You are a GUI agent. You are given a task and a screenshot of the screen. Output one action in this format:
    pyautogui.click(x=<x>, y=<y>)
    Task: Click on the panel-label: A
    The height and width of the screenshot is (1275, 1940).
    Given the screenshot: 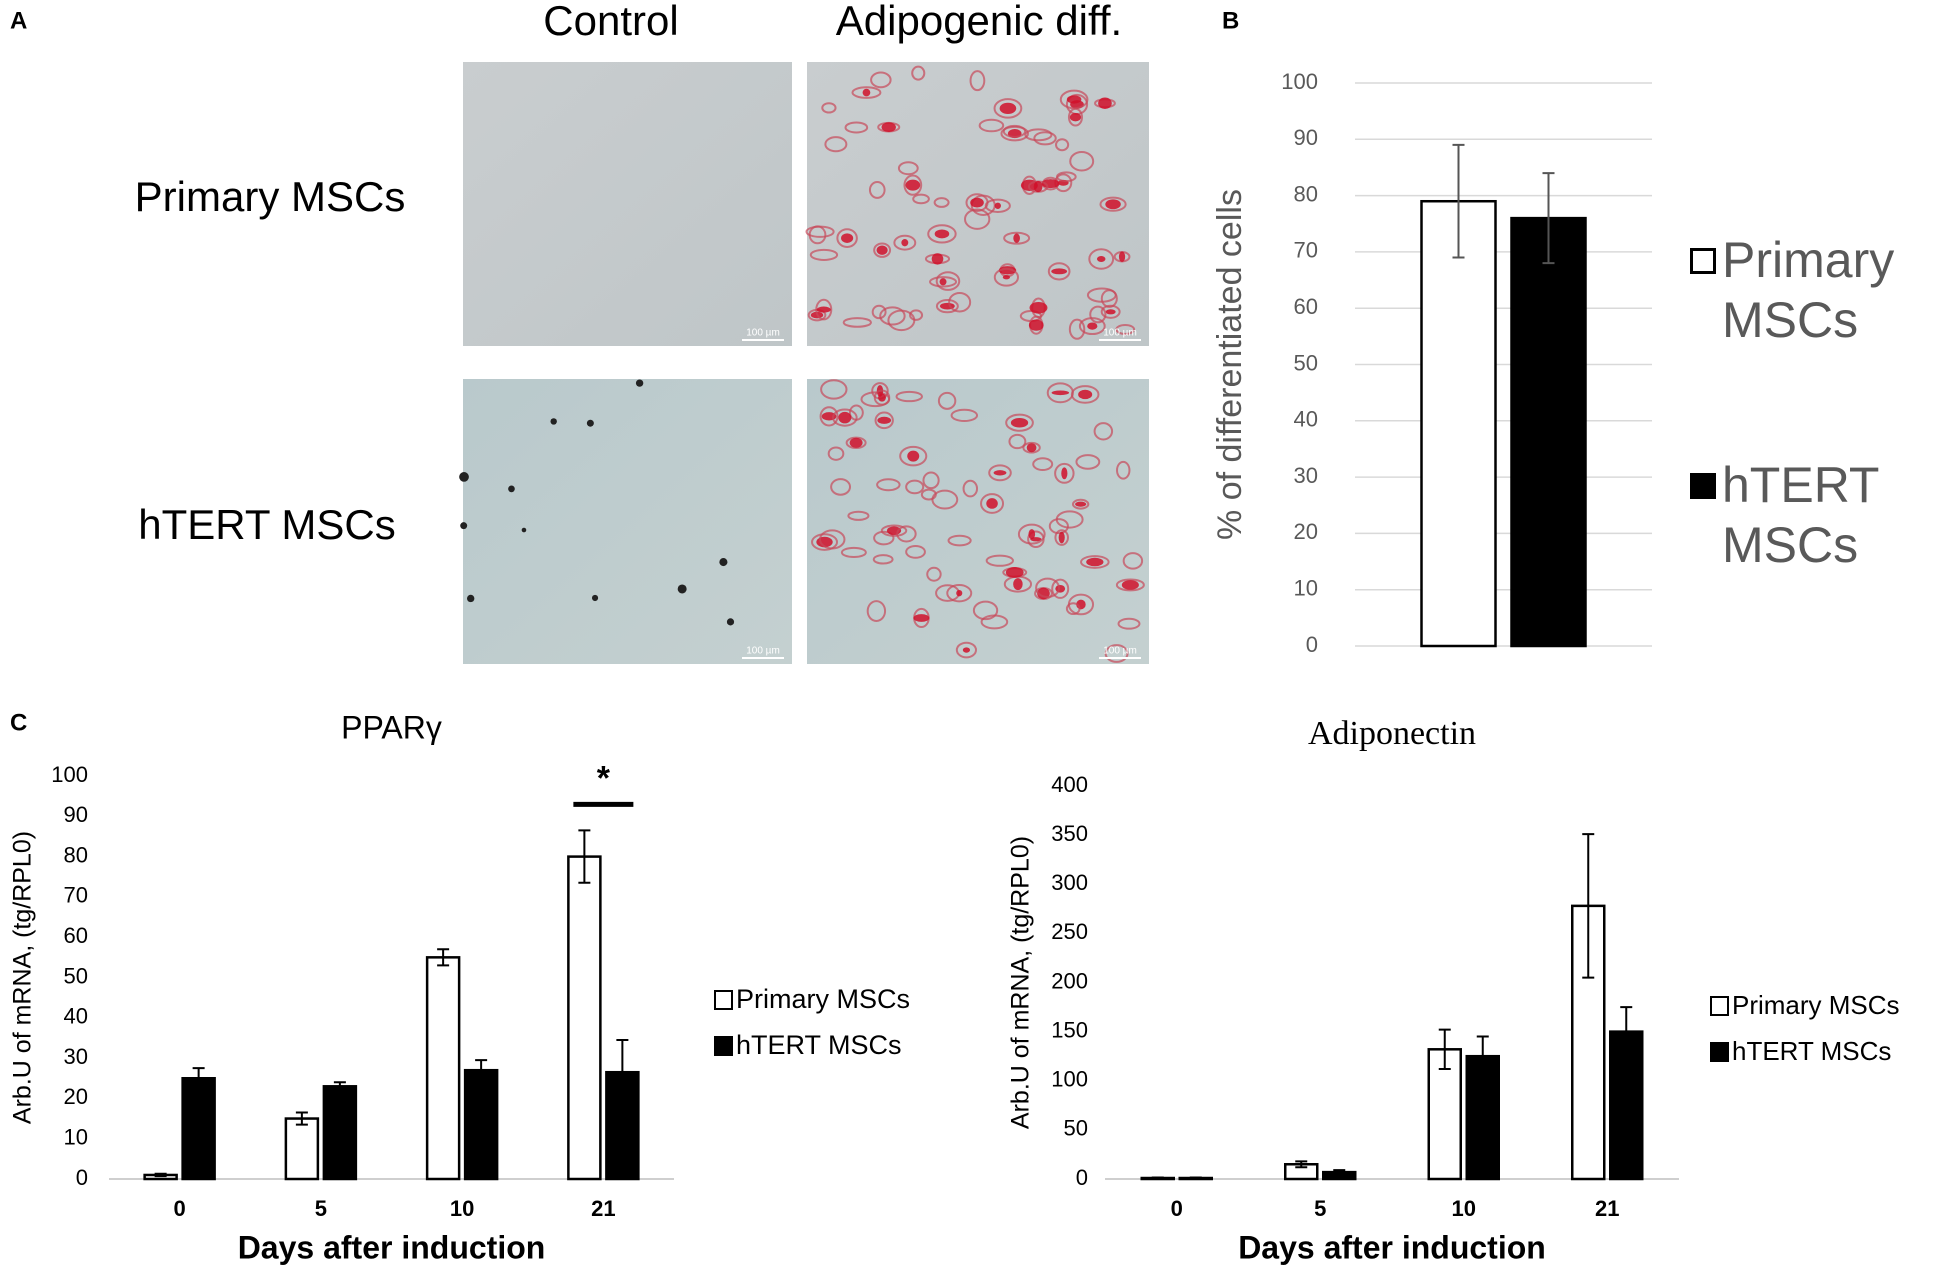 What is the action you would take?
    pyautogui.click(x=18, y=20)
    